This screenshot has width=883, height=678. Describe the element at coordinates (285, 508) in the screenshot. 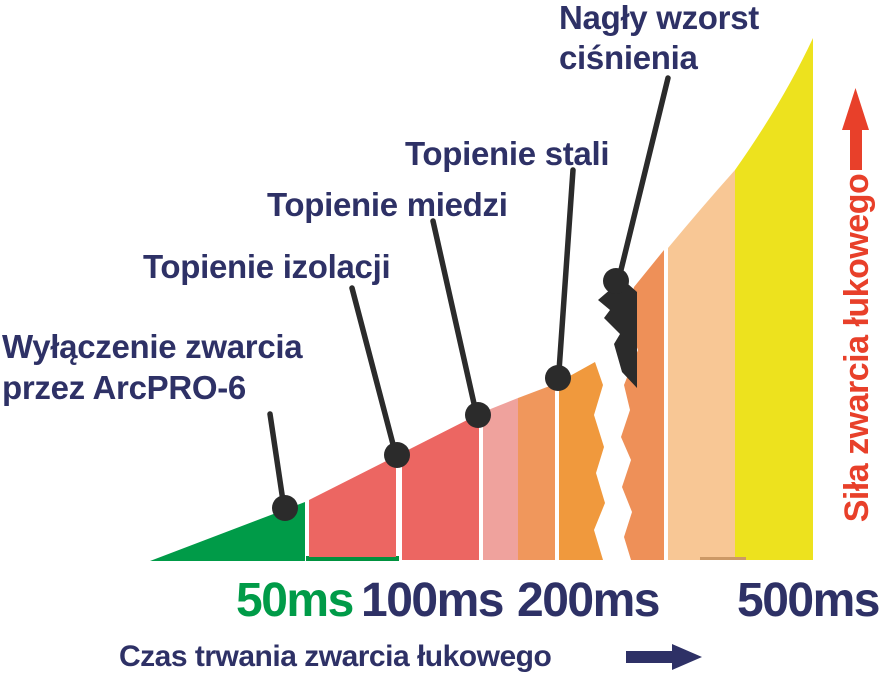

I see `marker-dot-arcpro` at that location.